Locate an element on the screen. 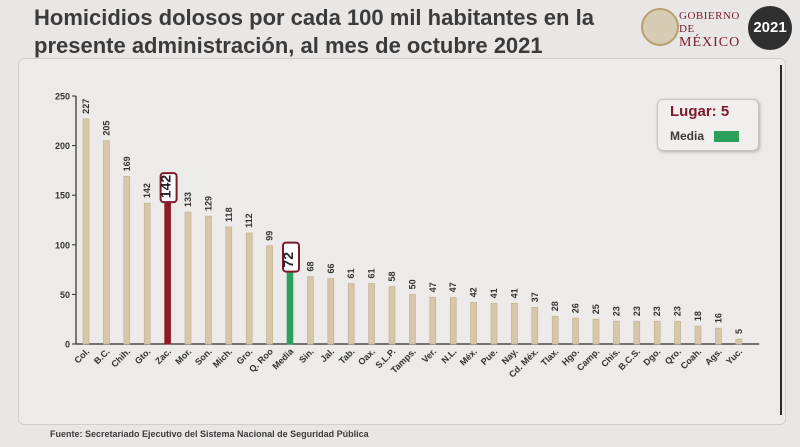  category-label: B.C.S. is located at coordinates (629, 359).